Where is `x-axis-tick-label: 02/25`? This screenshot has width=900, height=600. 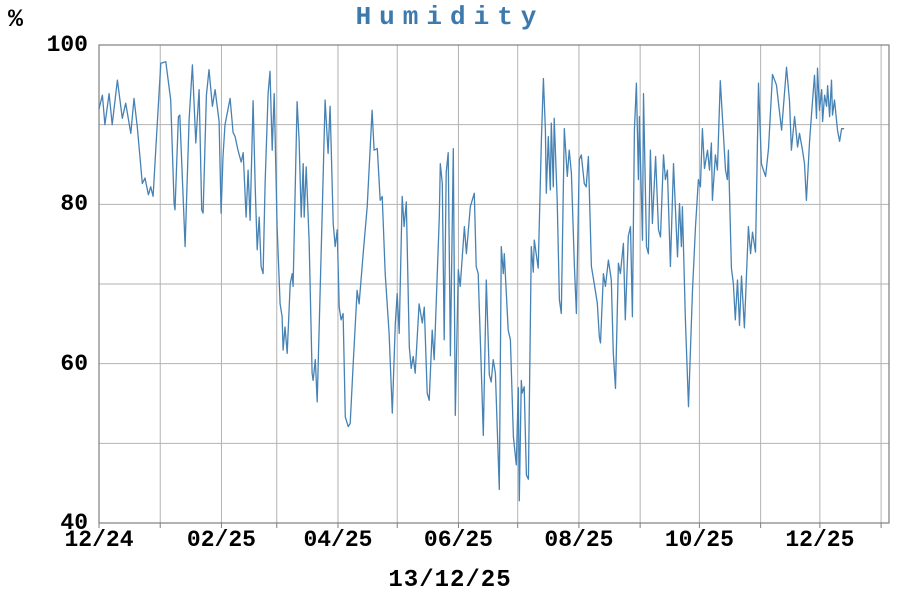
x-axis-tick-label: 02/25 is located at coordinates (221, 540).